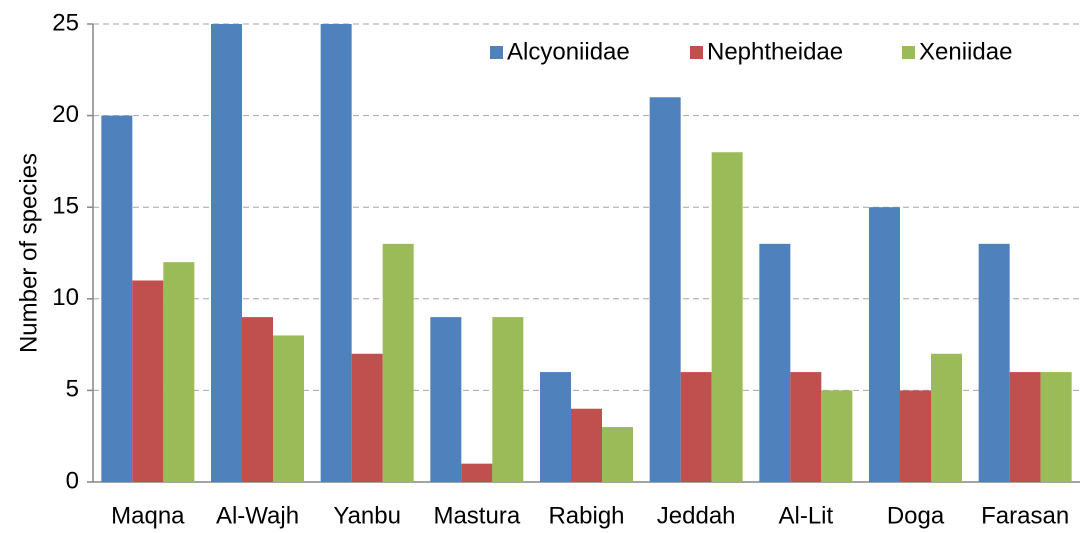  What do you see at coordinates (72, 480) in the screenshot?
I see `y-tick-label: 0` at bounding box center [72, 480].